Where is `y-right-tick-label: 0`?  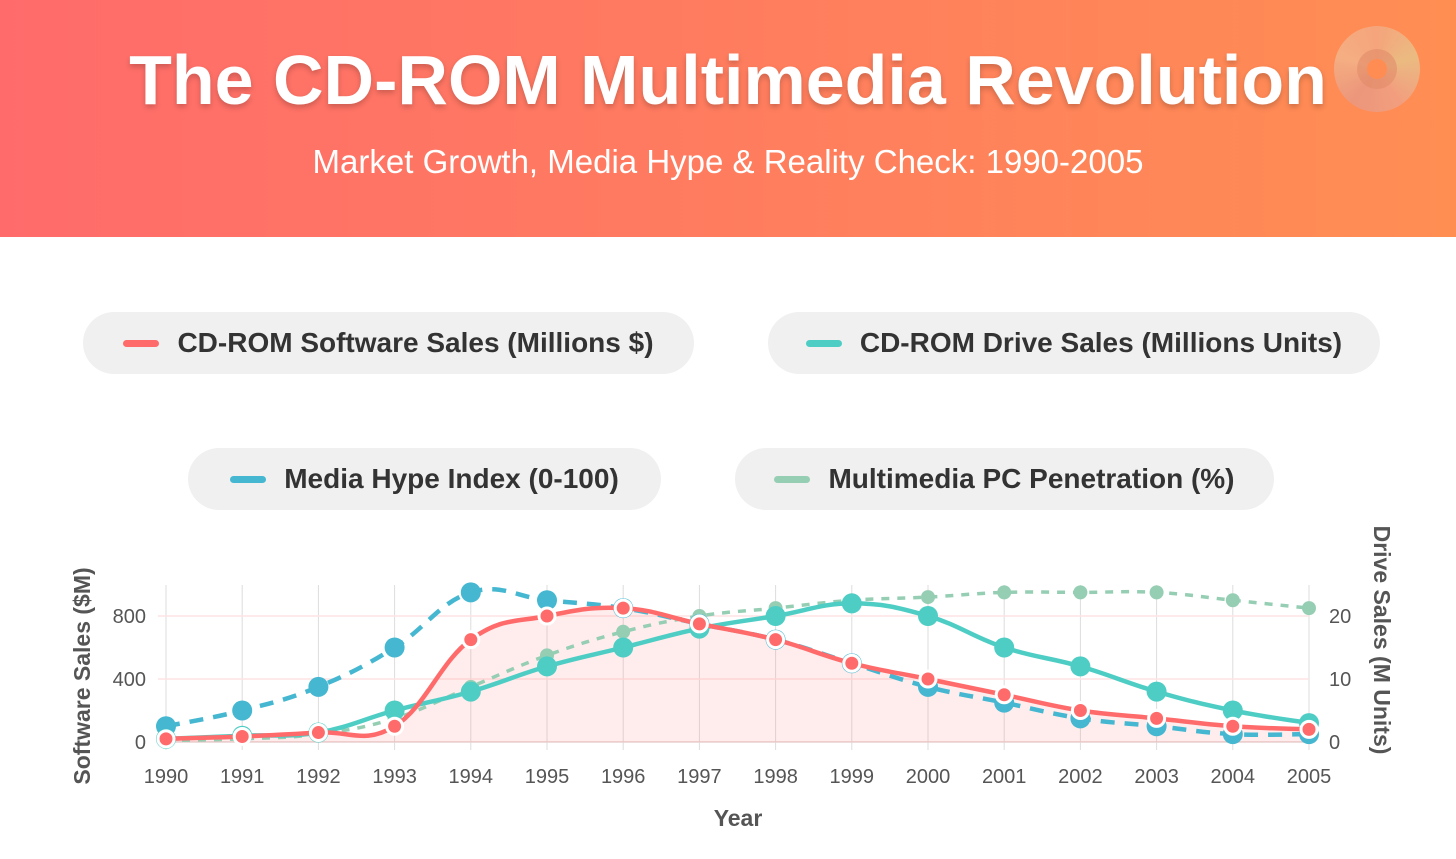
y-right-tick-label: 0 is located at coordinates (1334, 743).